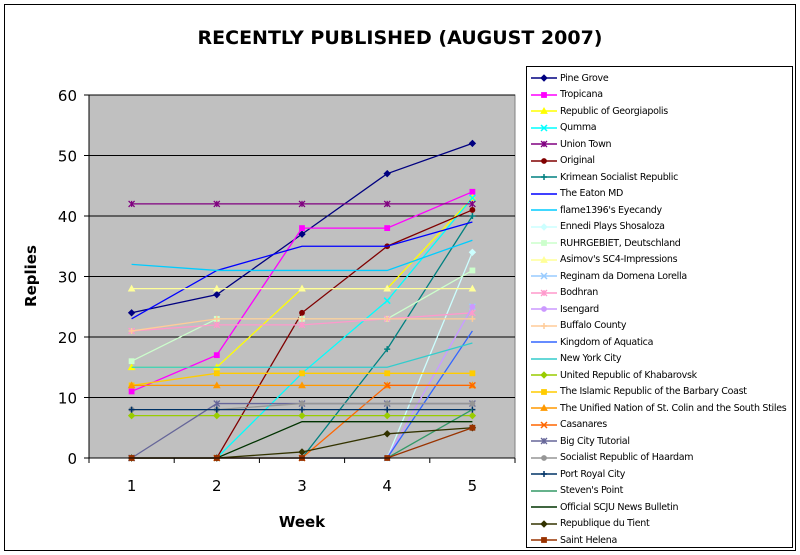 The height and width of the screenshot is (555, 800). I want to click on legend-label: Big City Tutorial, so click(595, 441).